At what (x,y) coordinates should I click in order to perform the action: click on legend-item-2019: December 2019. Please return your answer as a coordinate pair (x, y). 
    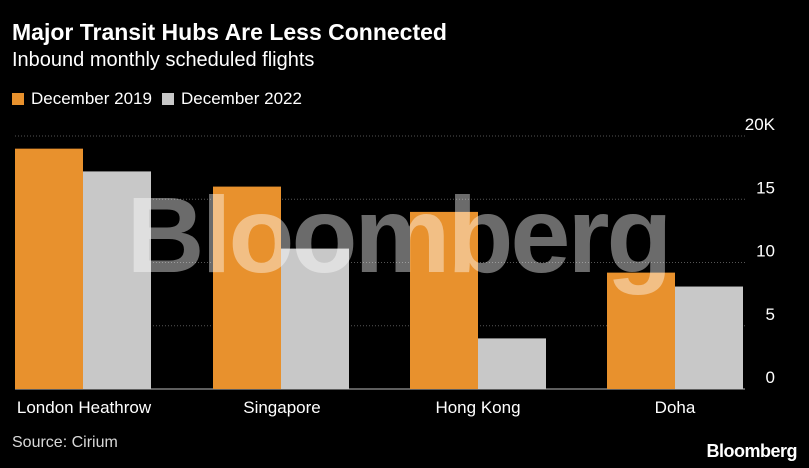
    Looking at the image, I should click on (82, 99).